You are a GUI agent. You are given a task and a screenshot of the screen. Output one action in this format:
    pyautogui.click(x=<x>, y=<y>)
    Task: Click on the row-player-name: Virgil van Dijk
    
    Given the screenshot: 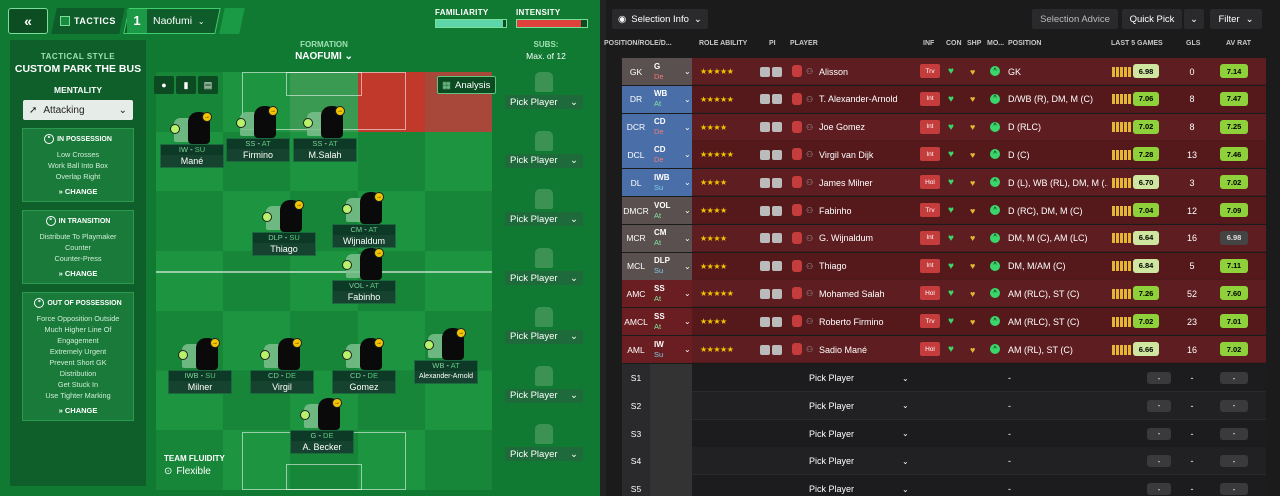 What is the action you would take?
    pyautogui.click(x=846, y=154)
    